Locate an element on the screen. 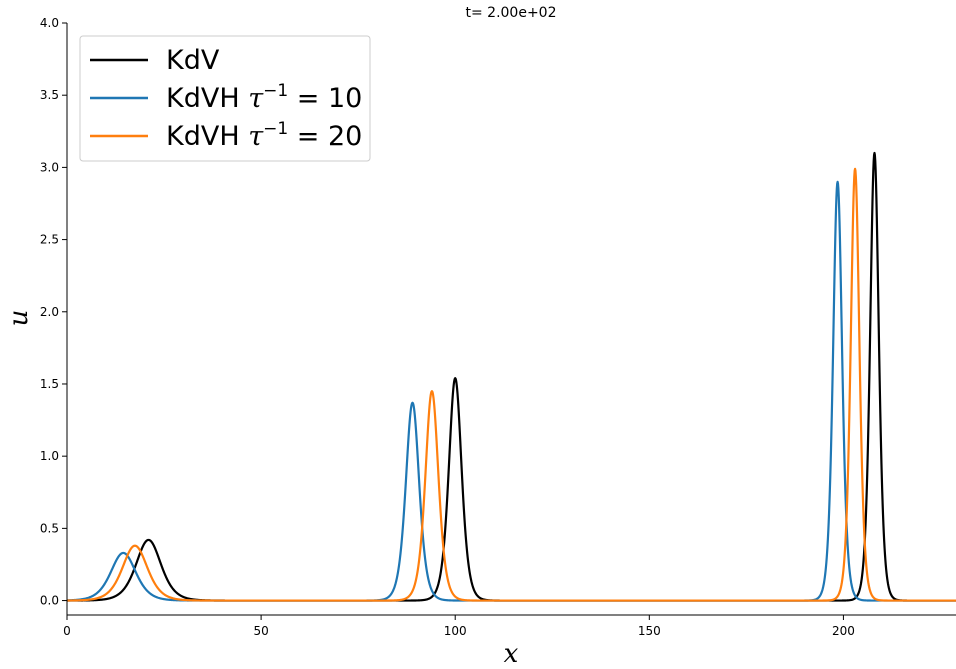 Image resolution: width=956 pixels, height=669 pixels. legend: KdV KdVH τ−1 = 10 KdVH τ−1 = 20 is located at coordinates (225, 98).